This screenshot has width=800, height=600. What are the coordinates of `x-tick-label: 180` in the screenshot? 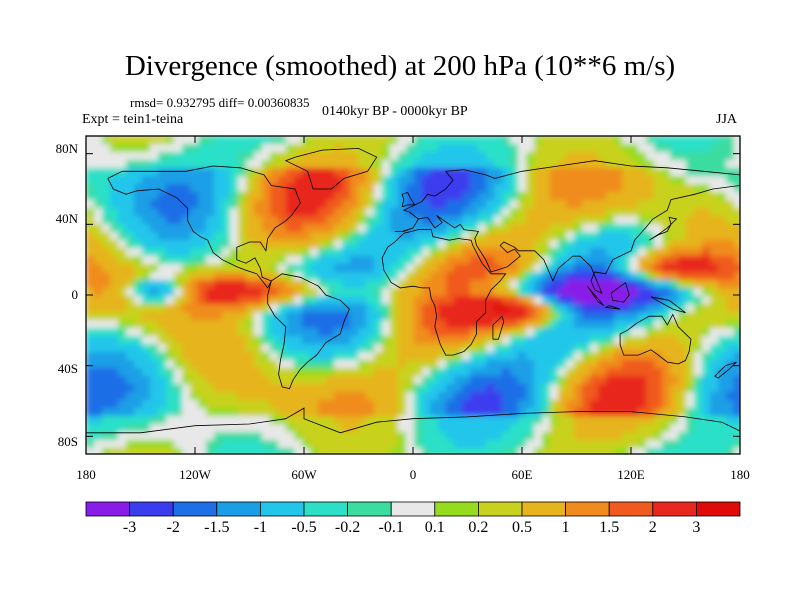 It's located at (86, 474).